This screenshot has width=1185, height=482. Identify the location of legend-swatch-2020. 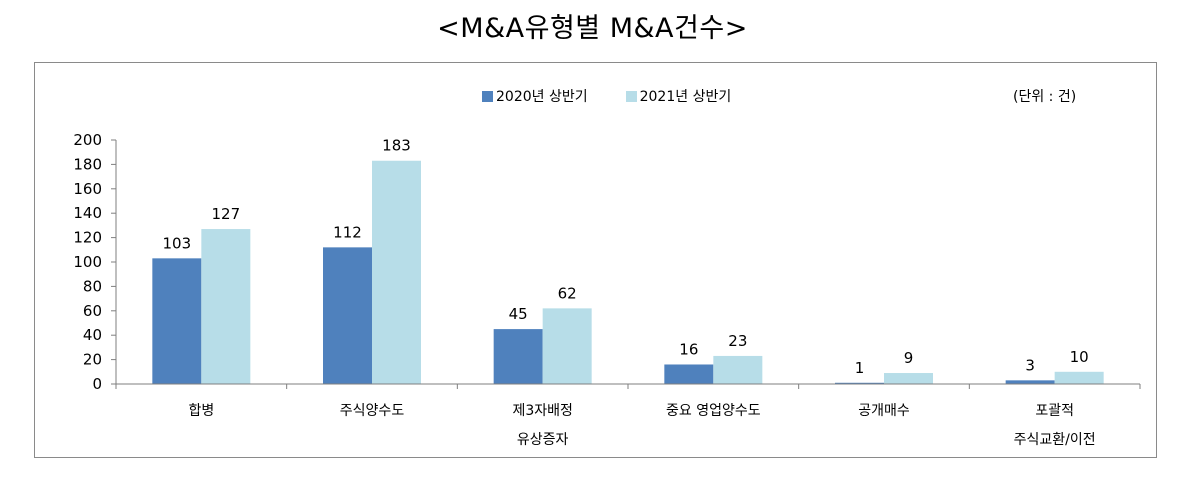
(487, 96).